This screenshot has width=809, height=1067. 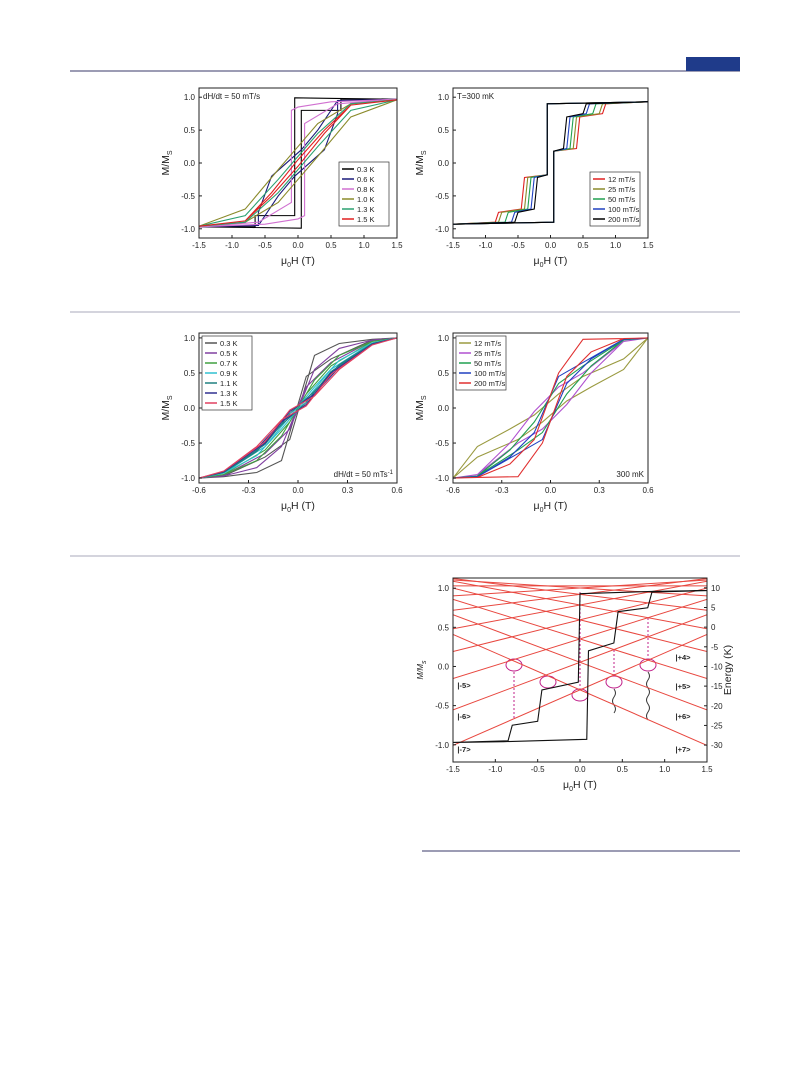 I want to click on y2-tick-label: 0, so click(x=713, y=627).